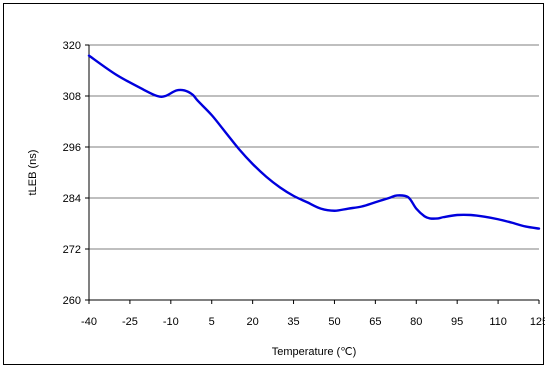 Image resolution: width=549 pixels, height=370 pixels. What do you see at coordinates (72, 173) in the screenshot?
I see `y-tick-labels: 260 272 284 296 308 320` at bounding box center [72, 173].